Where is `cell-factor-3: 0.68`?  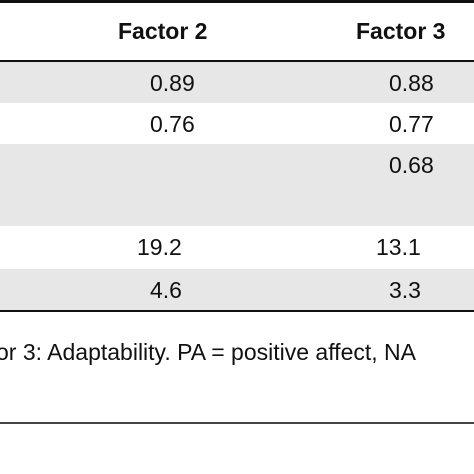 cell-factor-3: 0.68 is located at coordinates (411, 165).